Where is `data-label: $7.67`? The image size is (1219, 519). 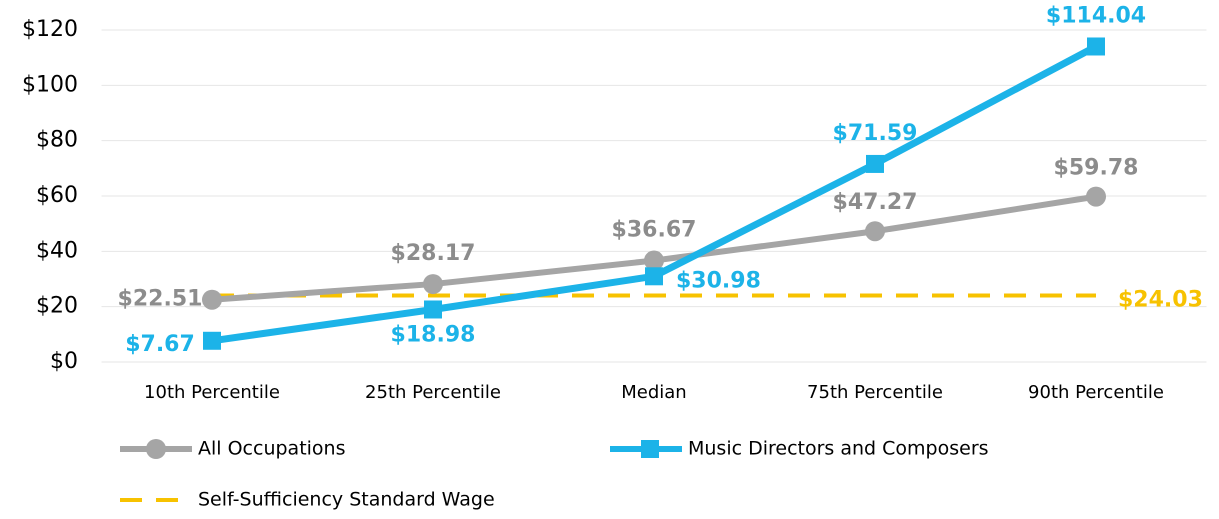
data-label: $7.67 is located at coordinates (160, 344).